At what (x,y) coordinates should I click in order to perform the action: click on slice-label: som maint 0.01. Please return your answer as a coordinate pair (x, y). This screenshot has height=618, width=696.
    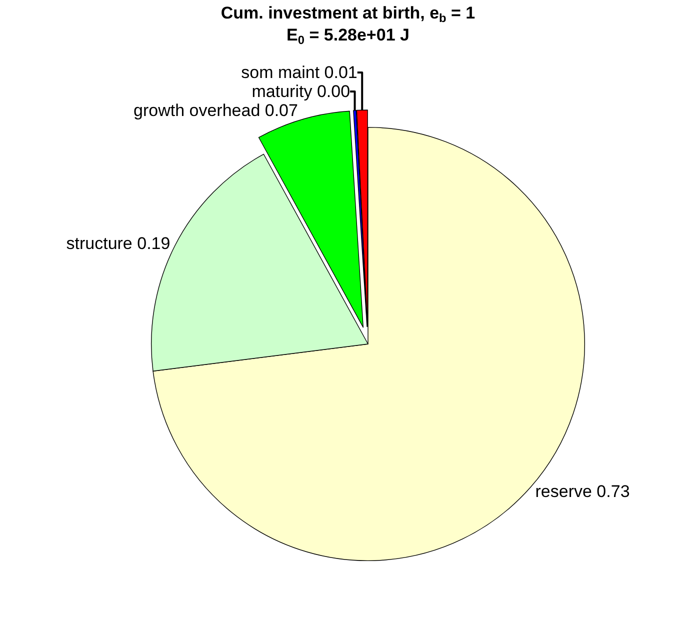
    Looking at the image, I should click on (299, 72).